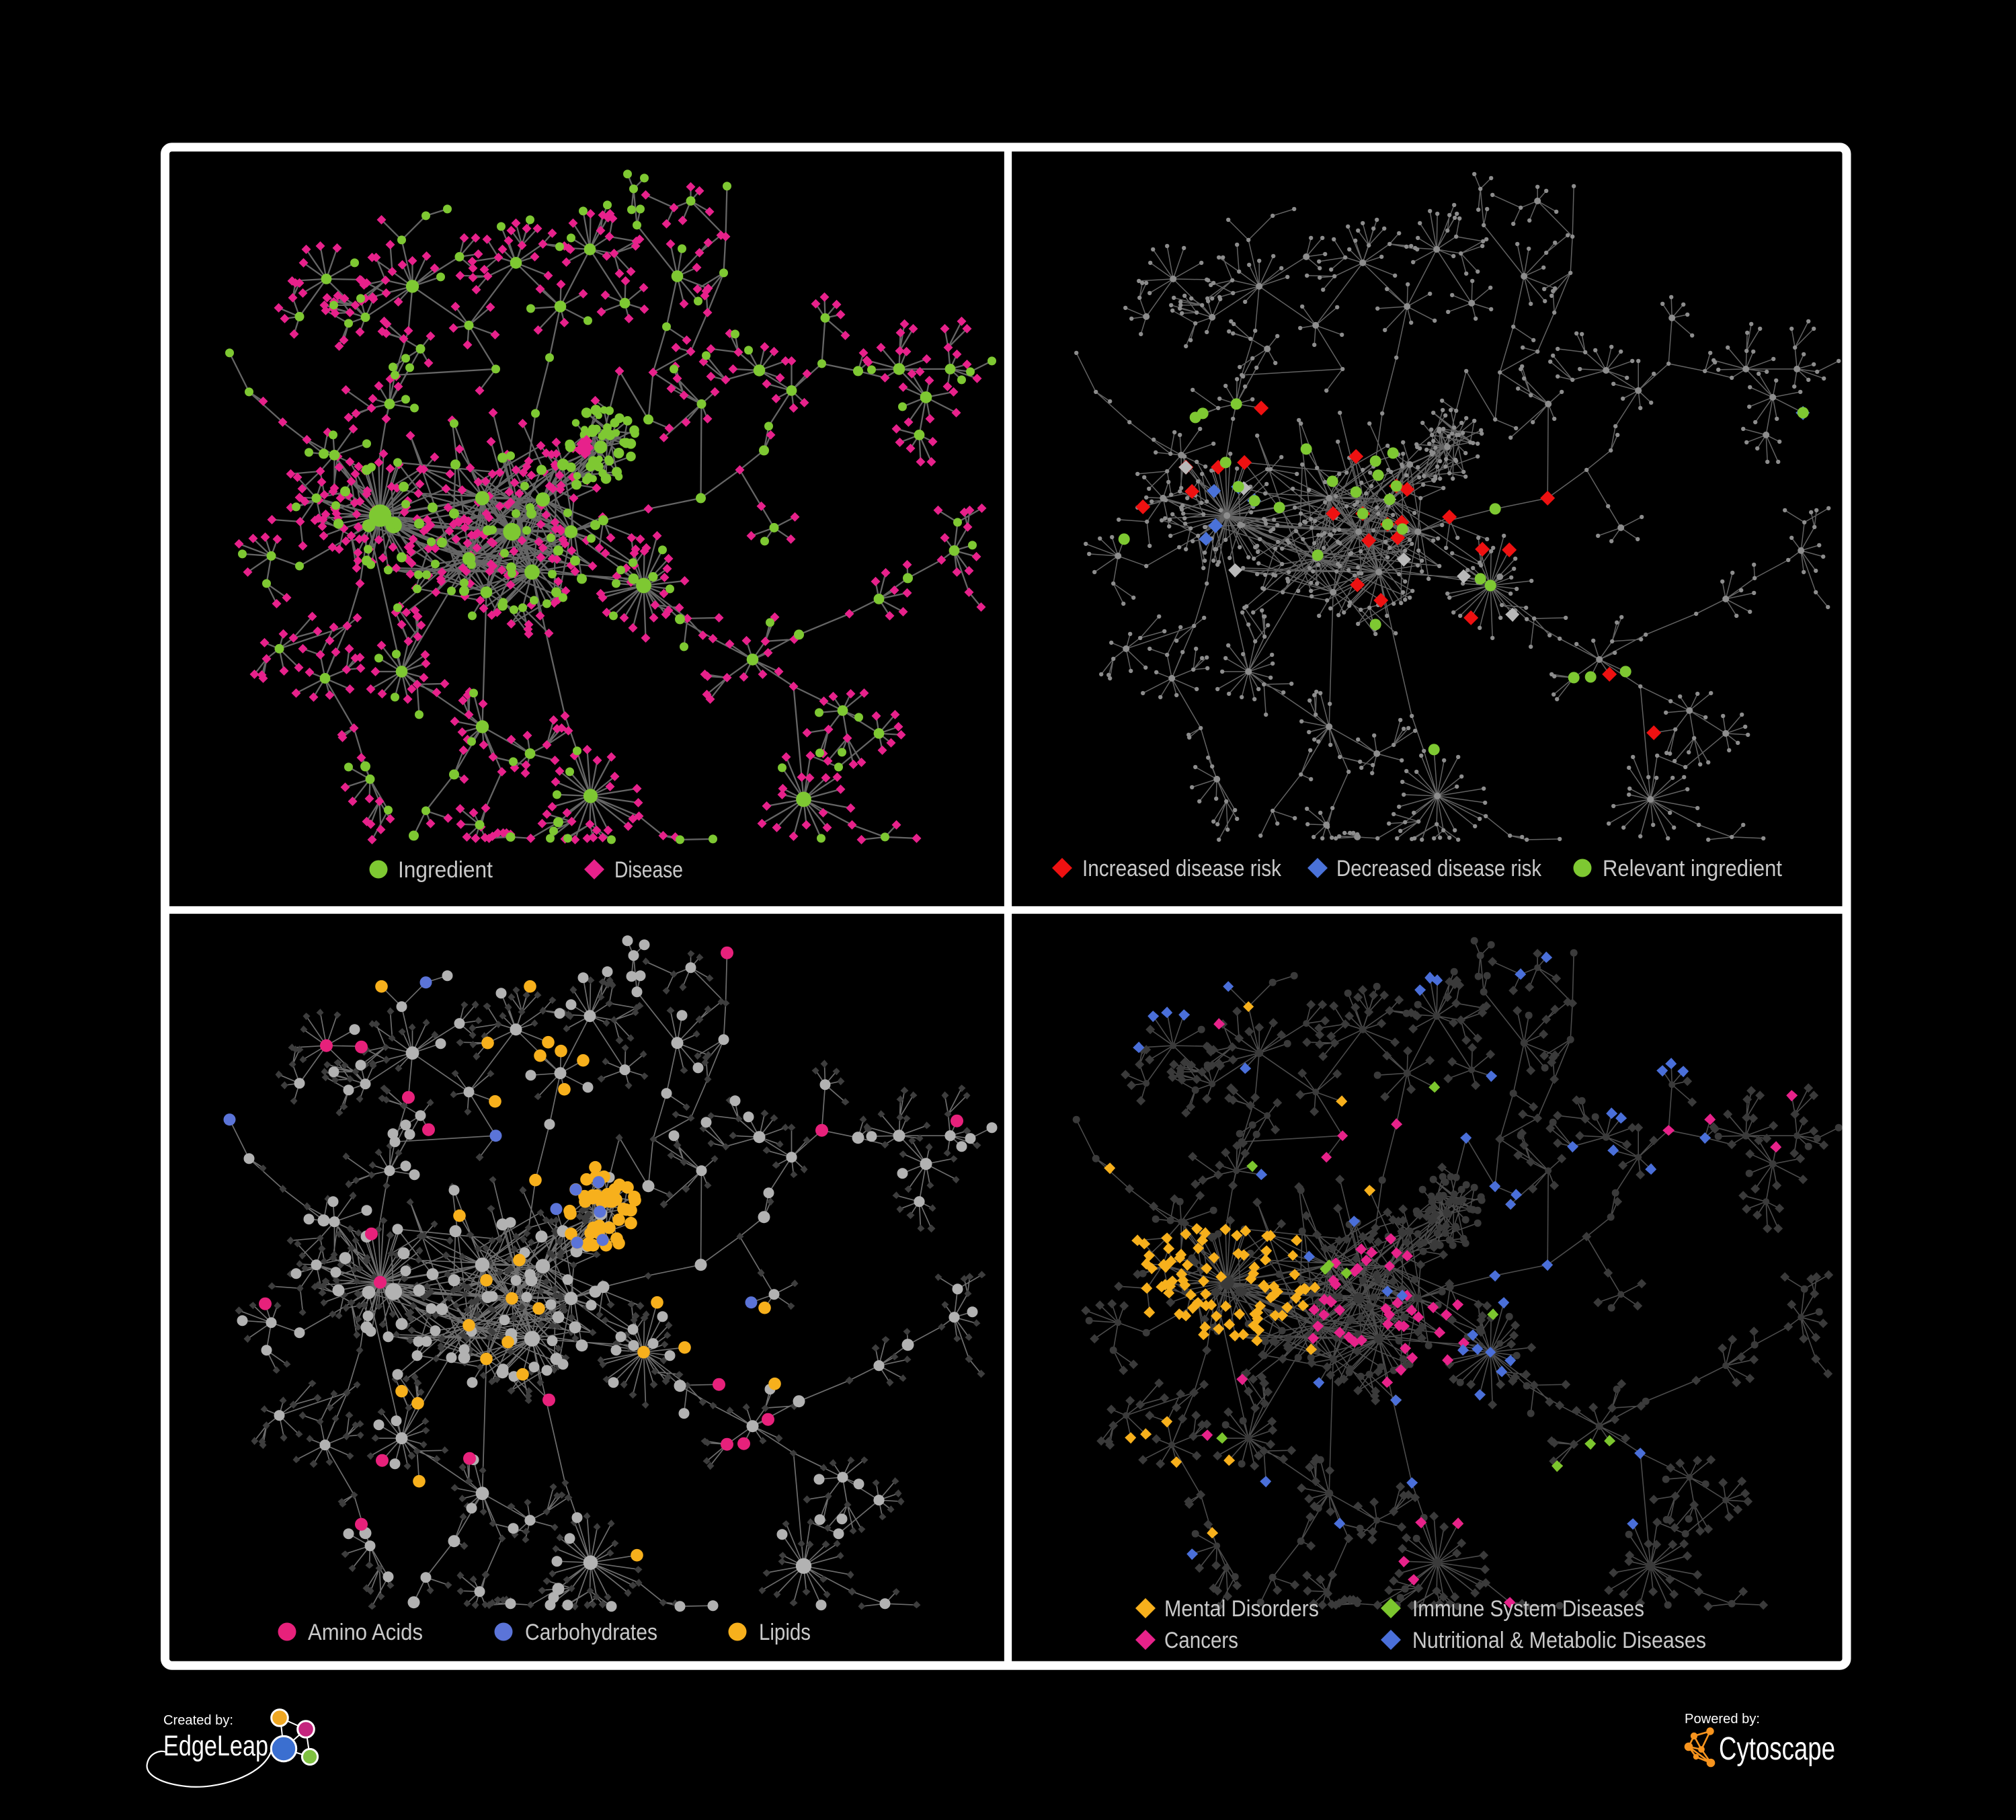  I want to click on svg-text: Decreased disease risk, so click(1439, 868).